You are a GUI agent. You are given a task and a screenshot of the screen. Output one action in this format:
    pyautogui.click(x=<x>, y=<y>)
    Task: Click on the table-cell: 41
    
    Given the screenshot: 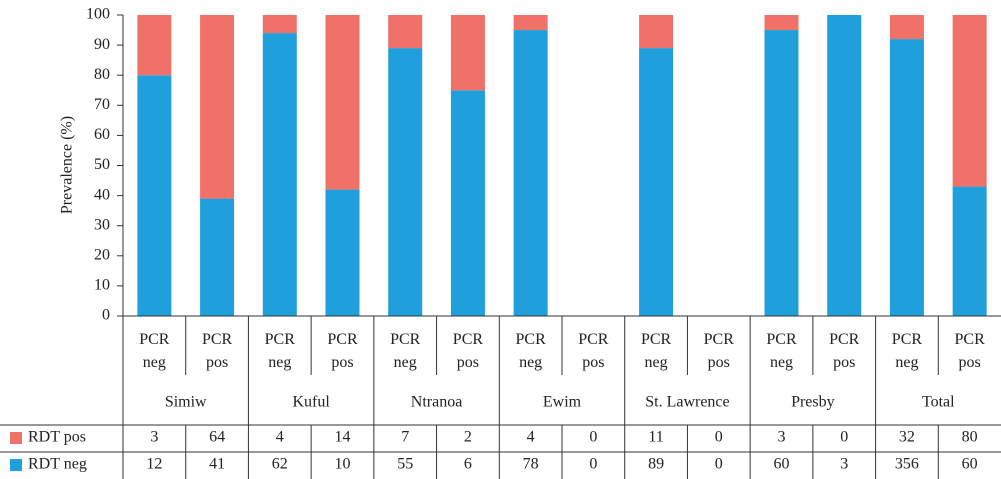 What is the action you would take?
    pyautogui.click(x=217, y=464)
    